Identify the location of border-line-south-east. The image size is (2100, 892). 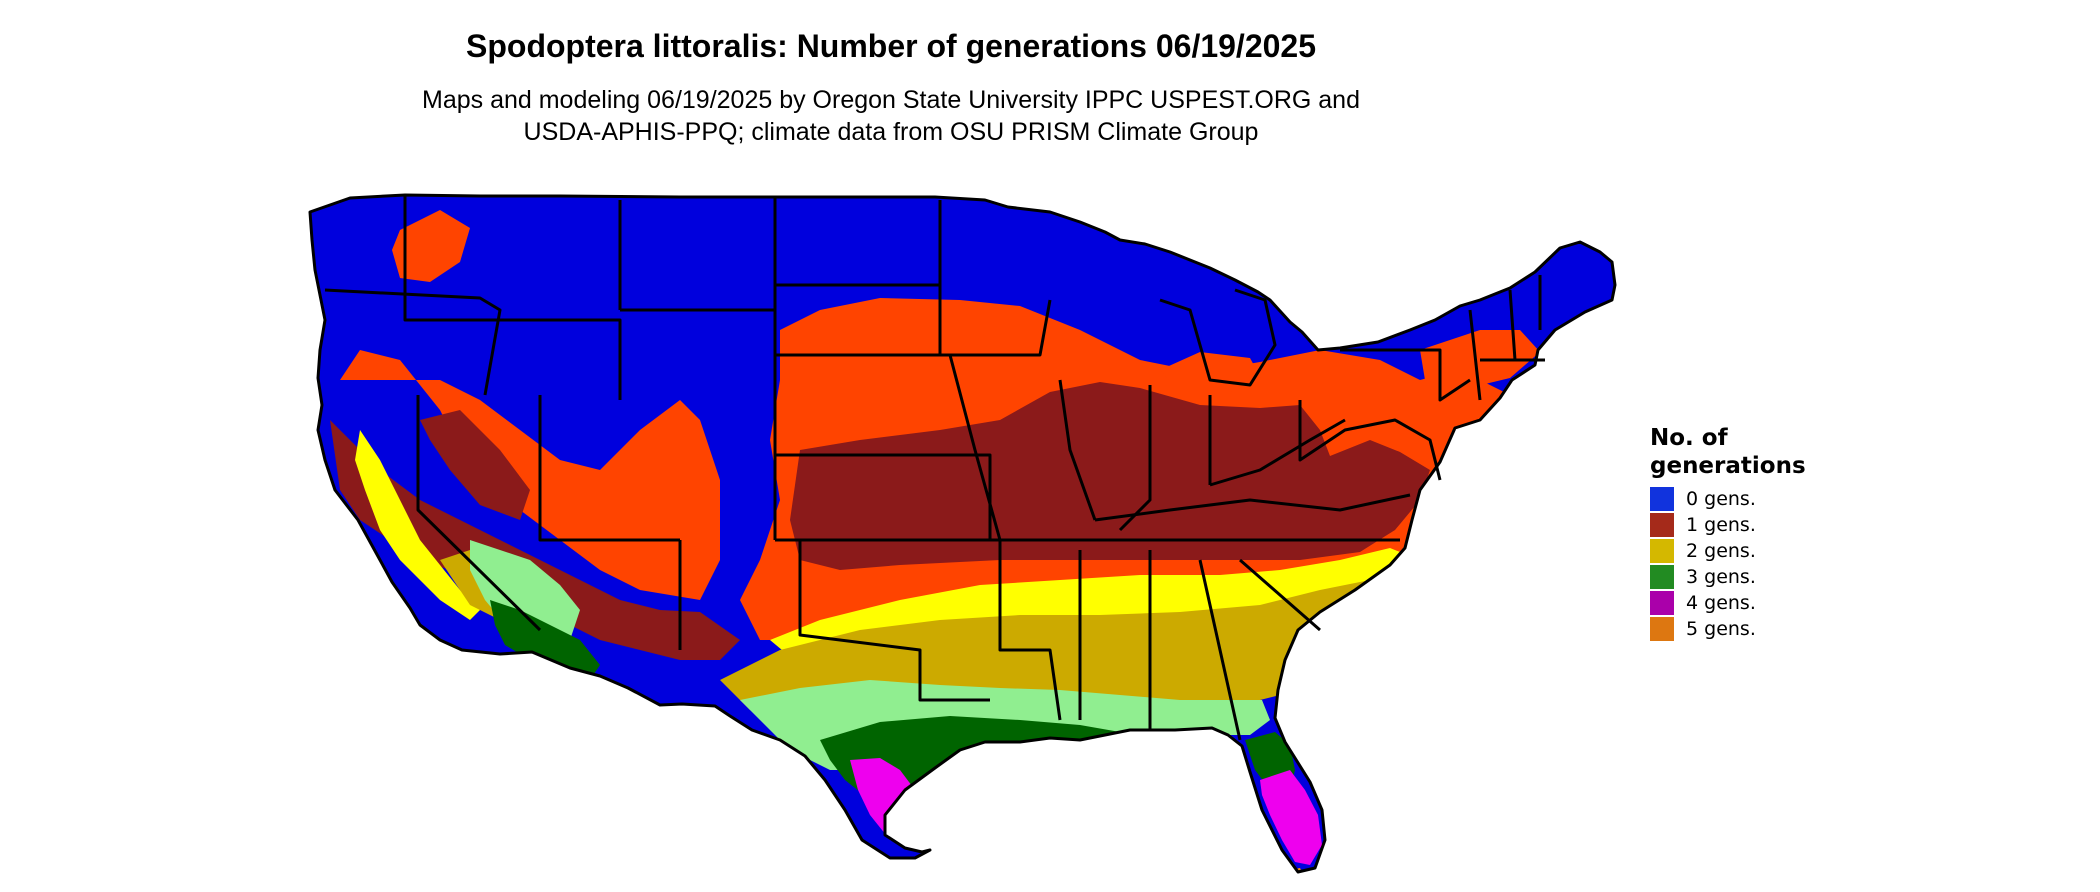
(1200, 639).